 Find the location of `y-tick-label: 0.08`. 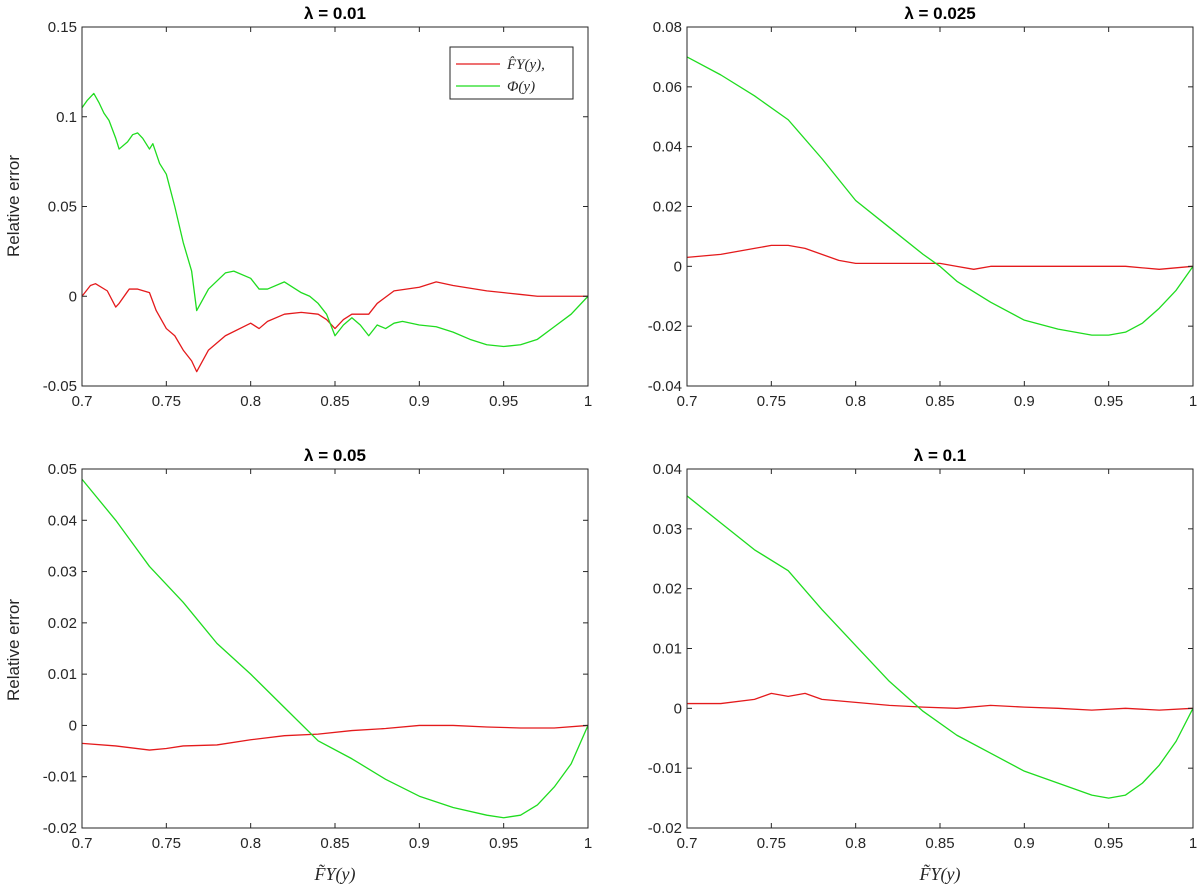

y-tick-label: 0.08 is located at coordinates (667, 27).